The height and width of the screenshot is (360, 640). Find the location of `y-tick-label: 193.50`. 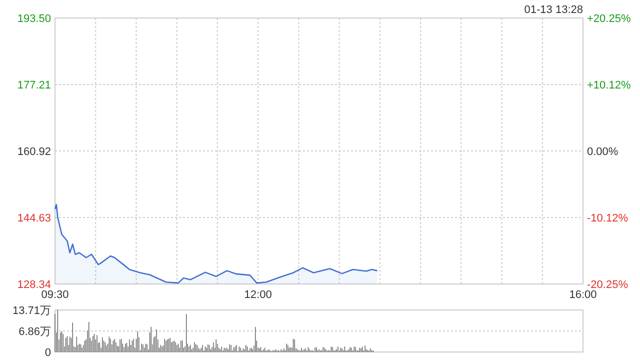

y-tick-label: 193.50 is located at coordinates (34, 19).